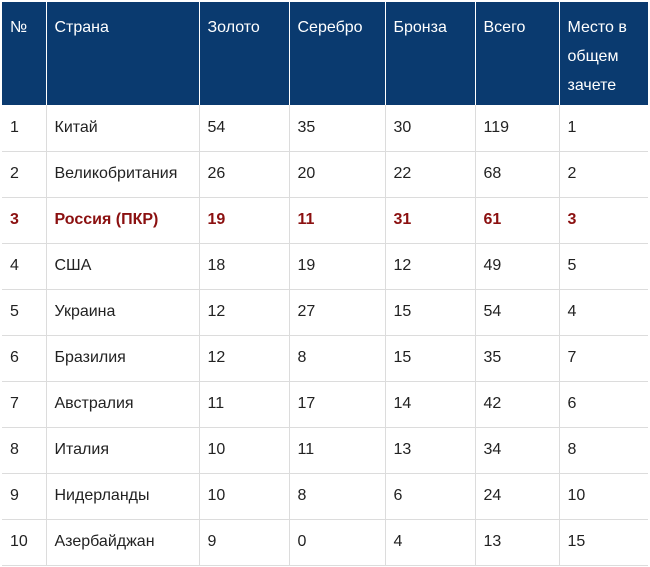  I want to click on header-number: №, so click(24, 53).